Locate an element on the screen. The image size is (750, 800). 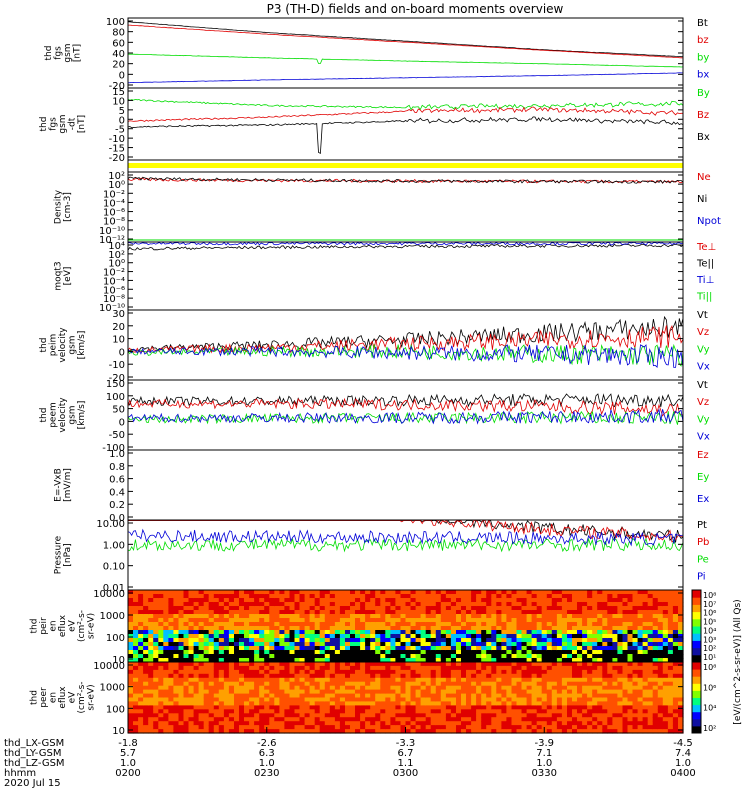
colorbar-cell is located at coordinates (696, 651).